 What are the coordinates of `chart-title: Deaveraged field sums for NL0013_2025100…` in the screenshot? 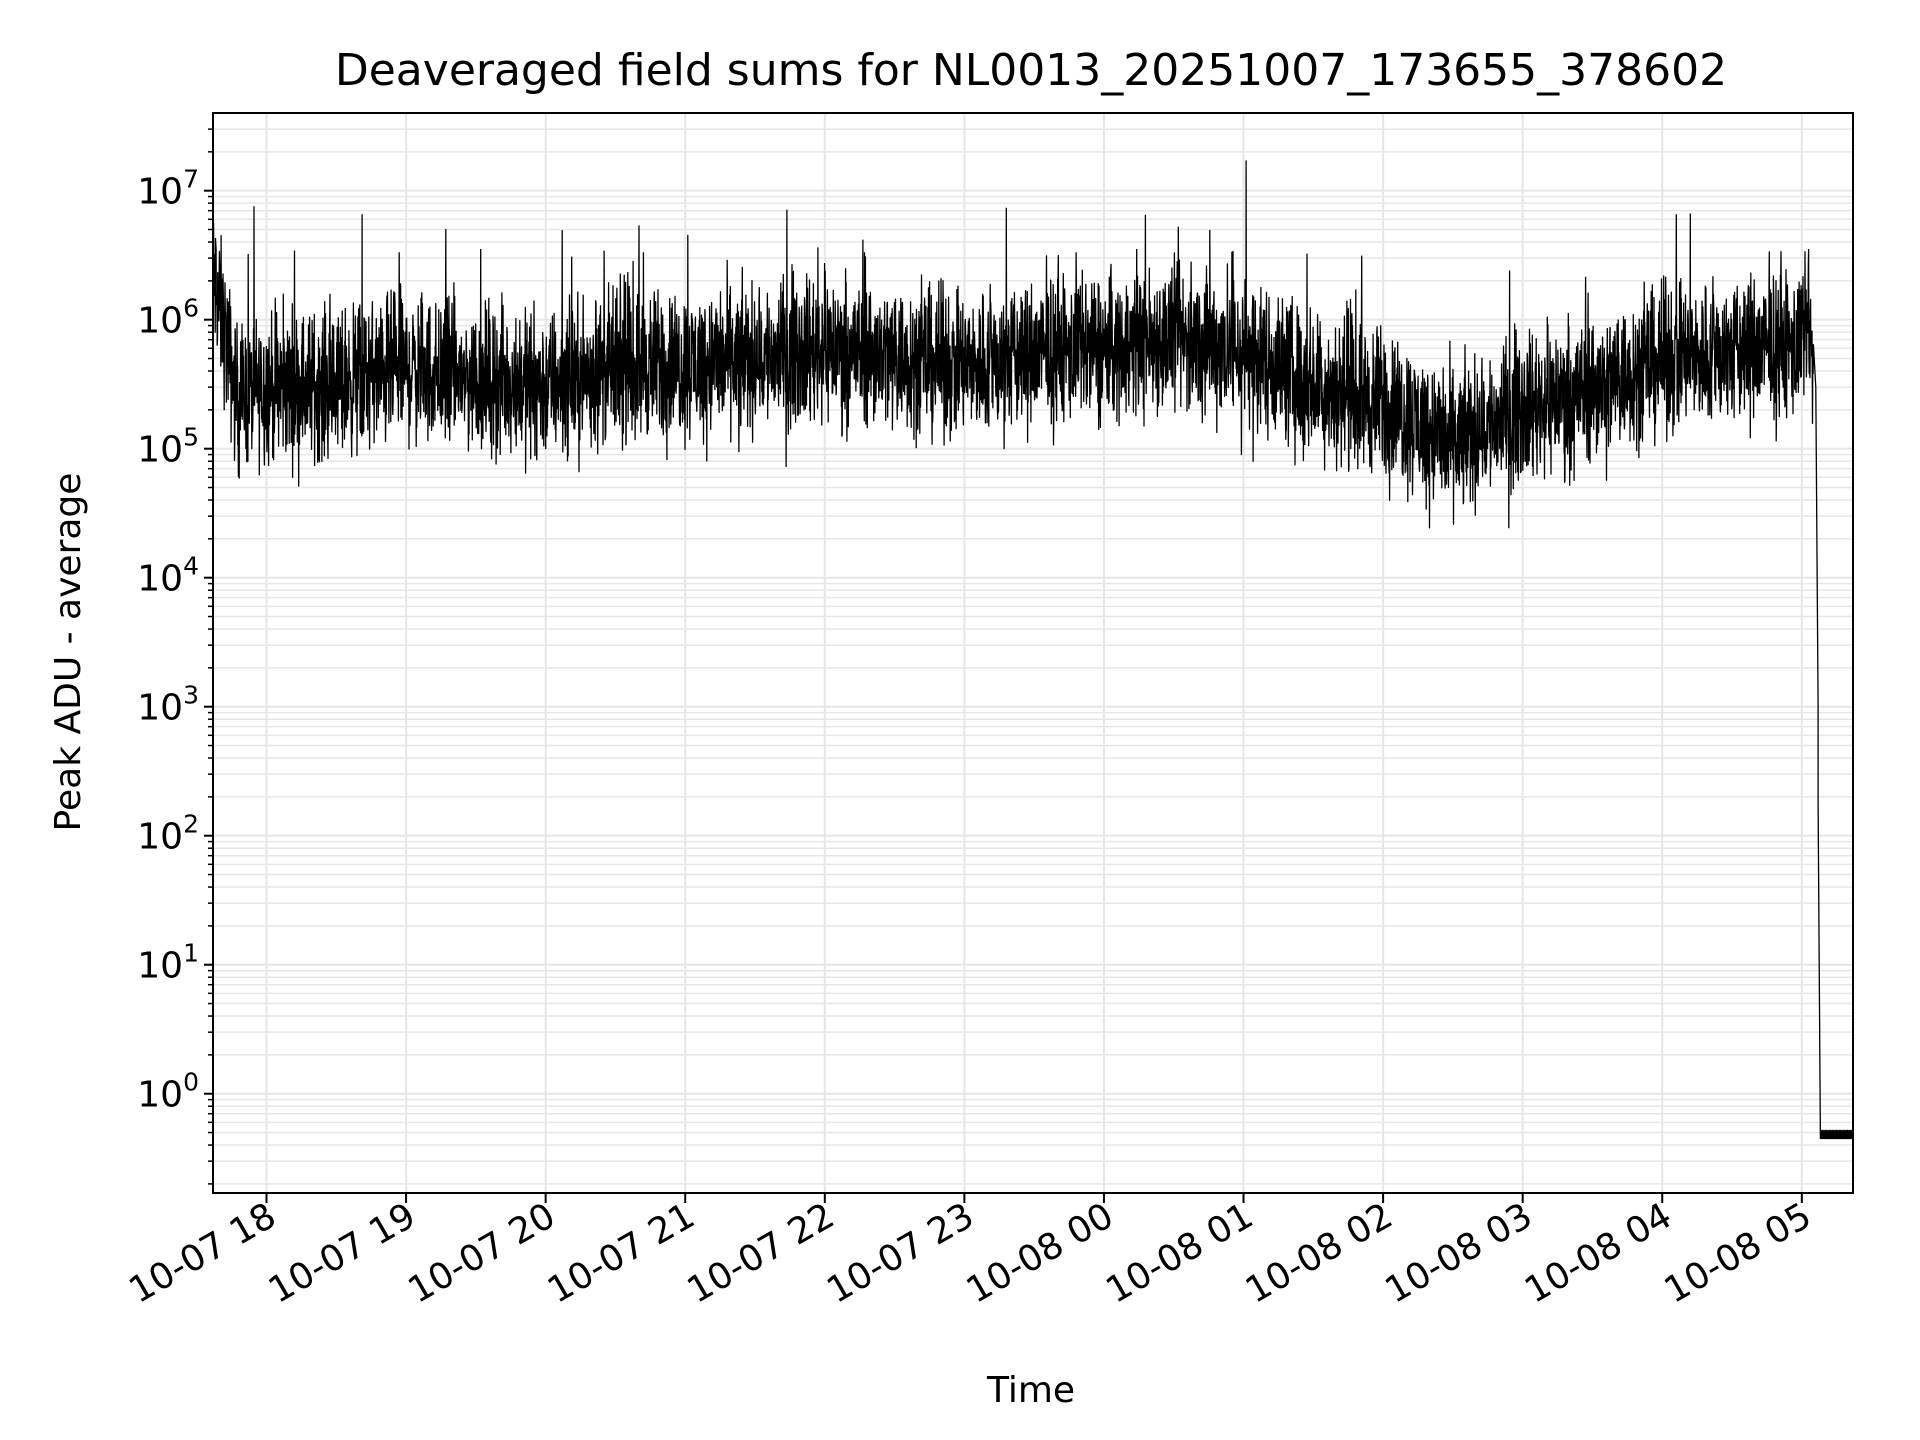 It's located at (1031, 70).